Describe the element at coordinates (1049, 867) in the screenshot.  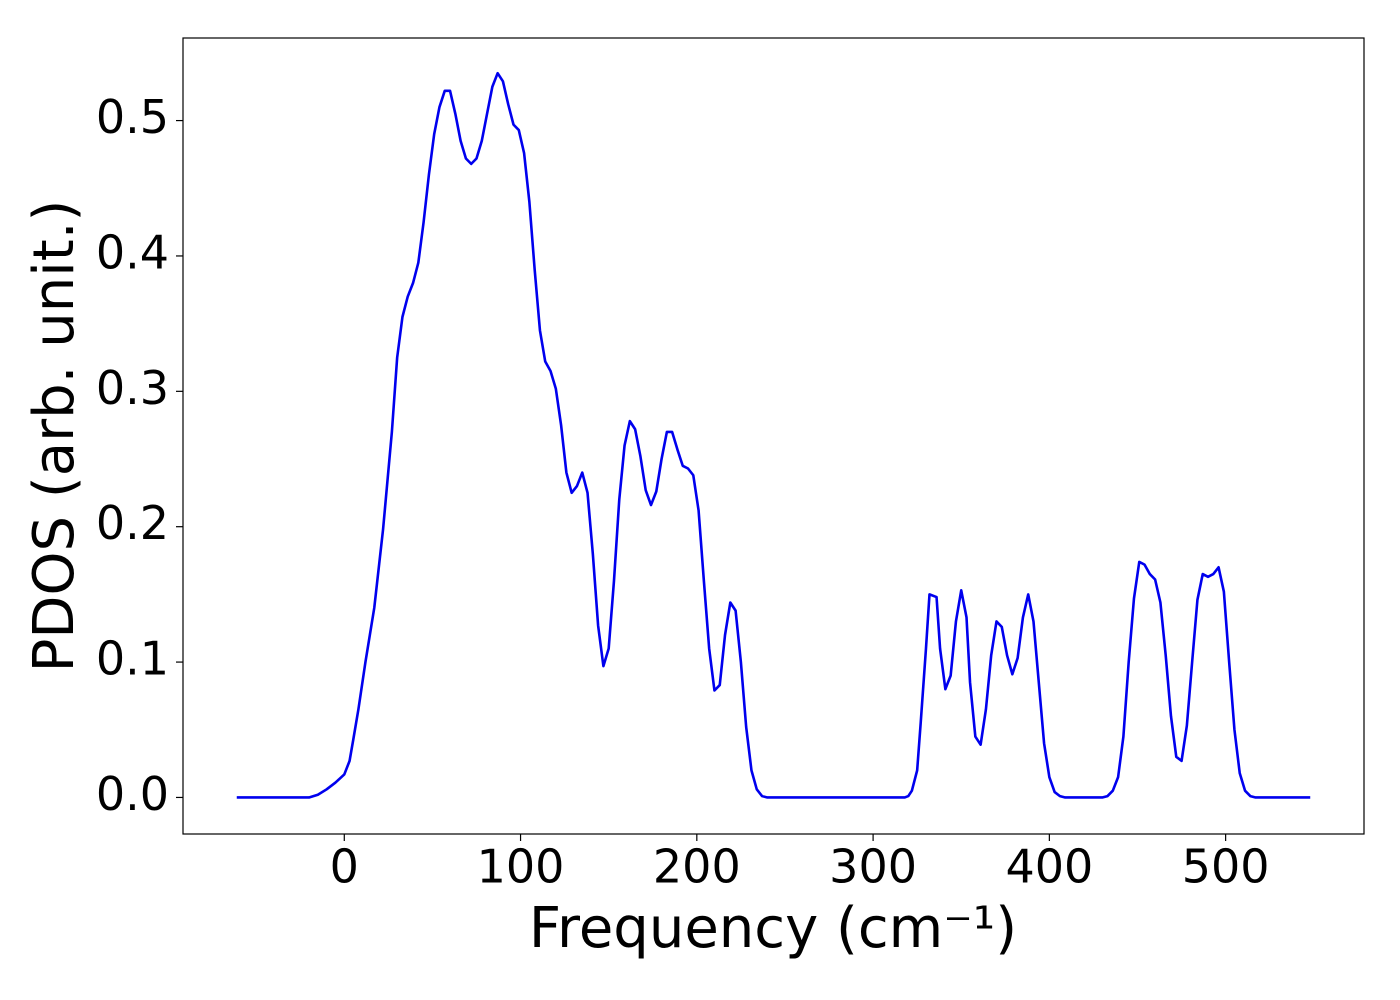
I see `x-tick-label: 400` at that location.